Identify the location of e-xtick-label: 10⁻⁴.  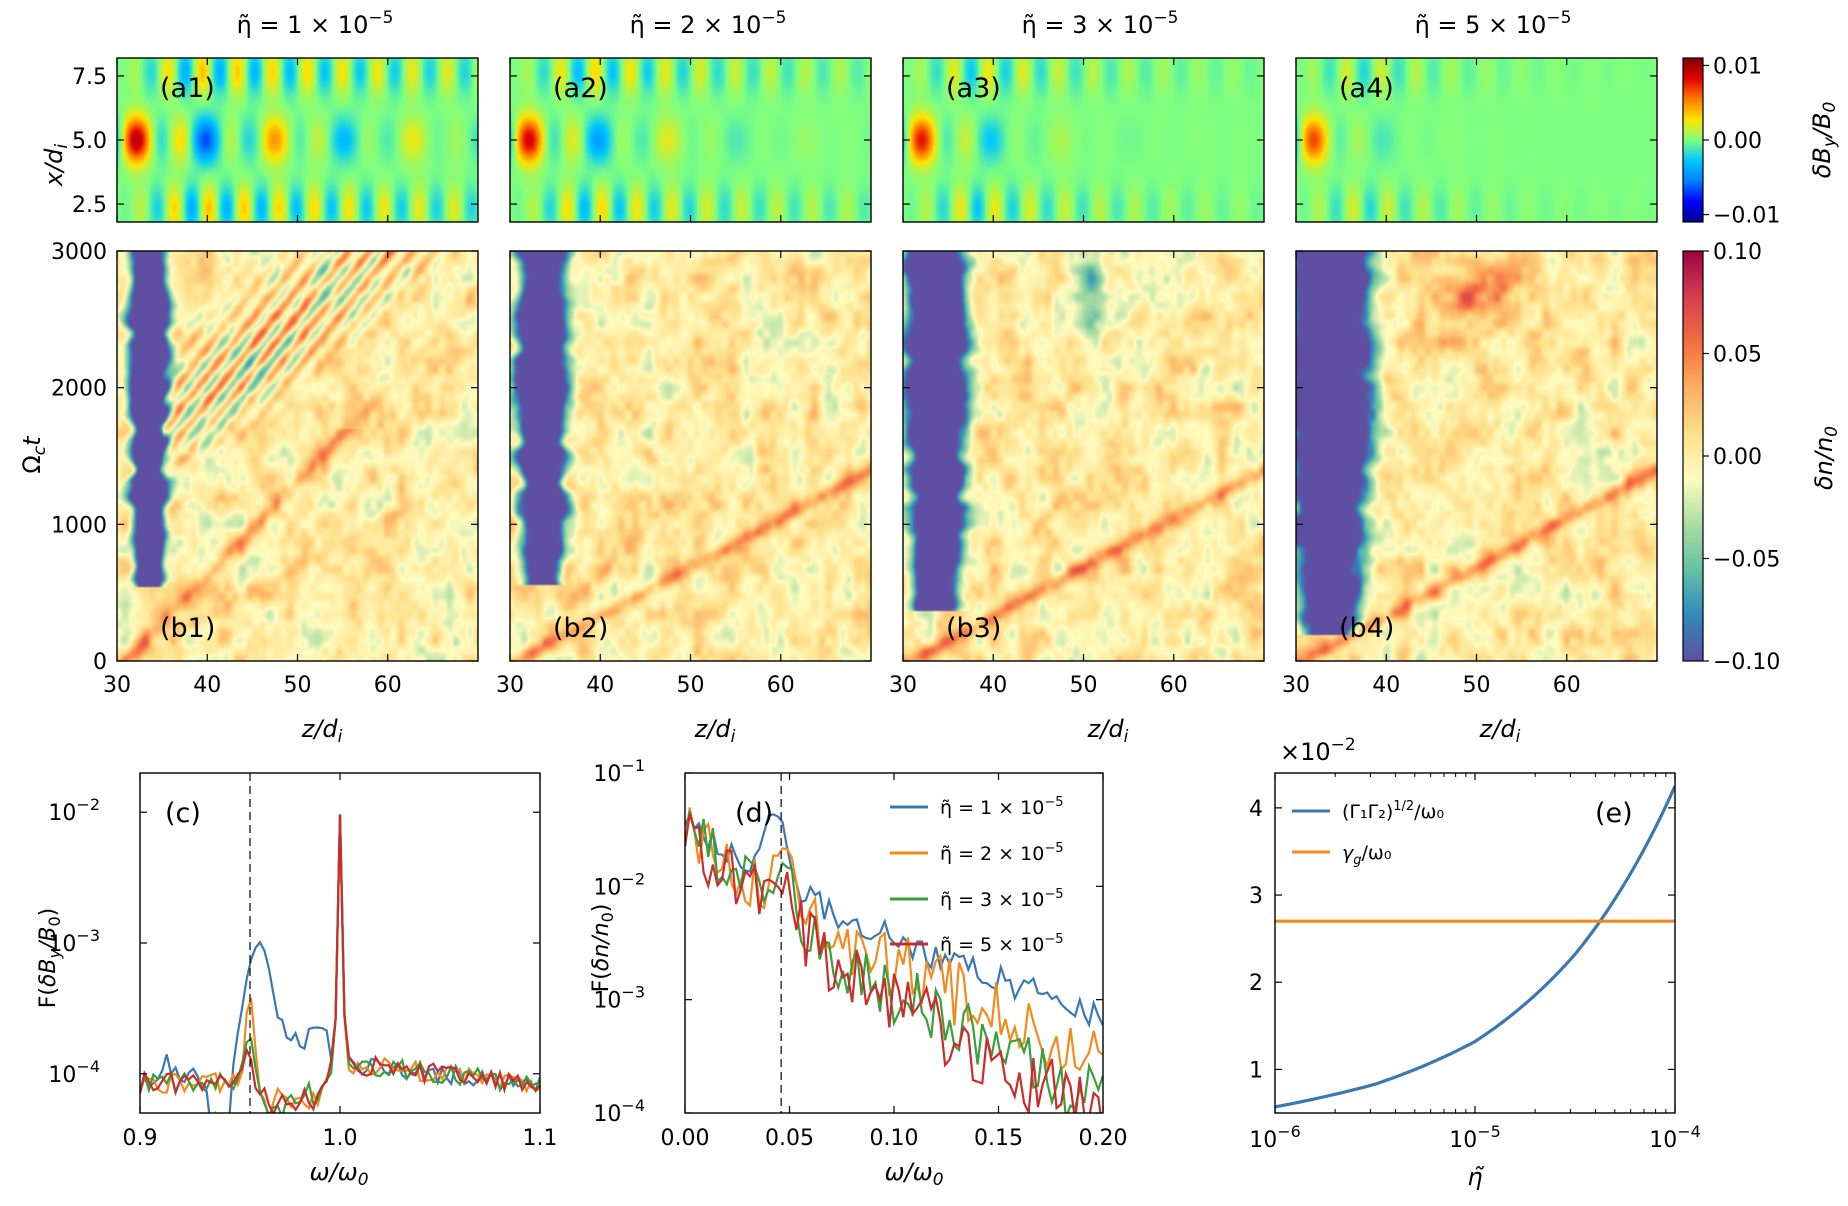
(1675, 1137).